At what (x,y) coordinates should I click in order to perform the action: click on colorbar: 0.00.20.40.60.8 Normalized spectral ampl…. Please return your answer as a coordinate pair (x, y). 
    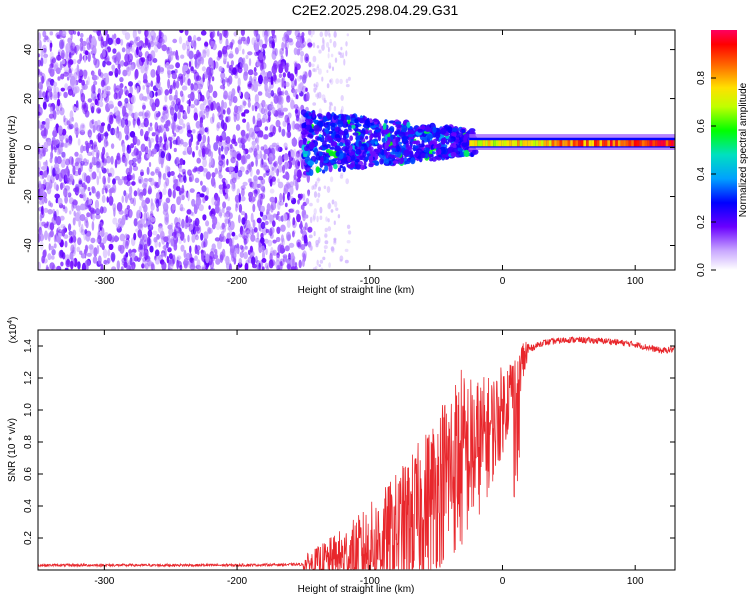
    Looking at the image, I should click on (722, 153).